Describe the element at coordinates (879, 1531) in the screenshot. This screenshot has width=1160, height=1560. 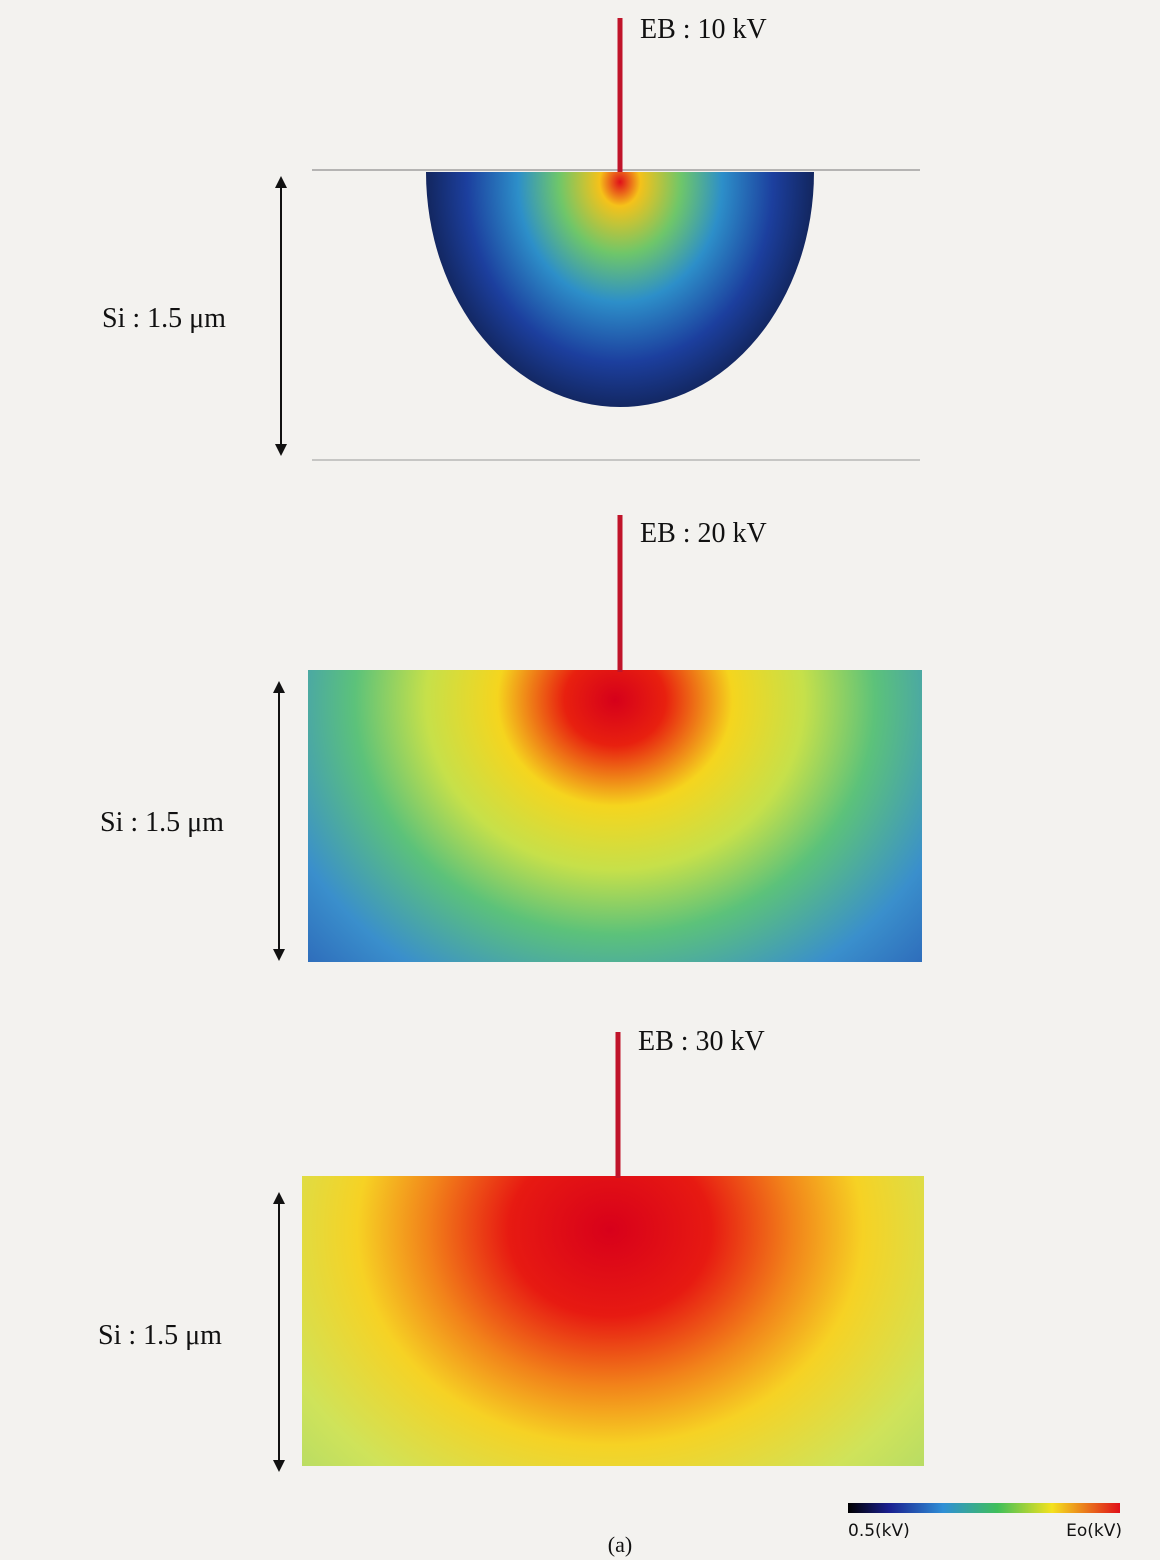
I see `colorbar-min-label: 0.5(kV)` at that location.